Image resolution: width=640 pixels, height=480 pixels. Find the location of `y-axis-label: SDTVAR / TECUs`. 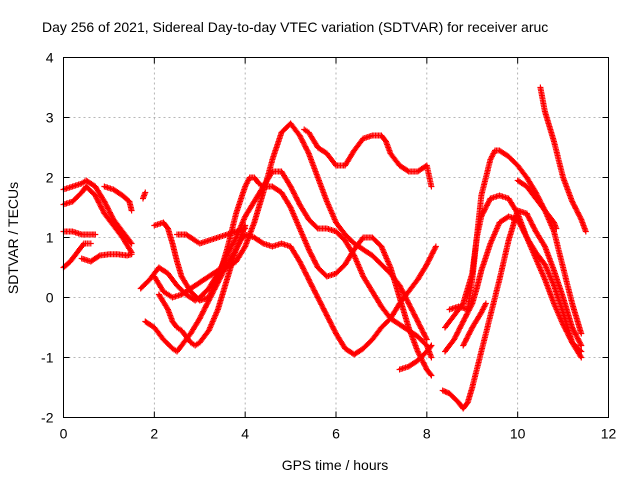

y-axis-label: SDTVAR / TECUs is located at coordinates (13, 238).